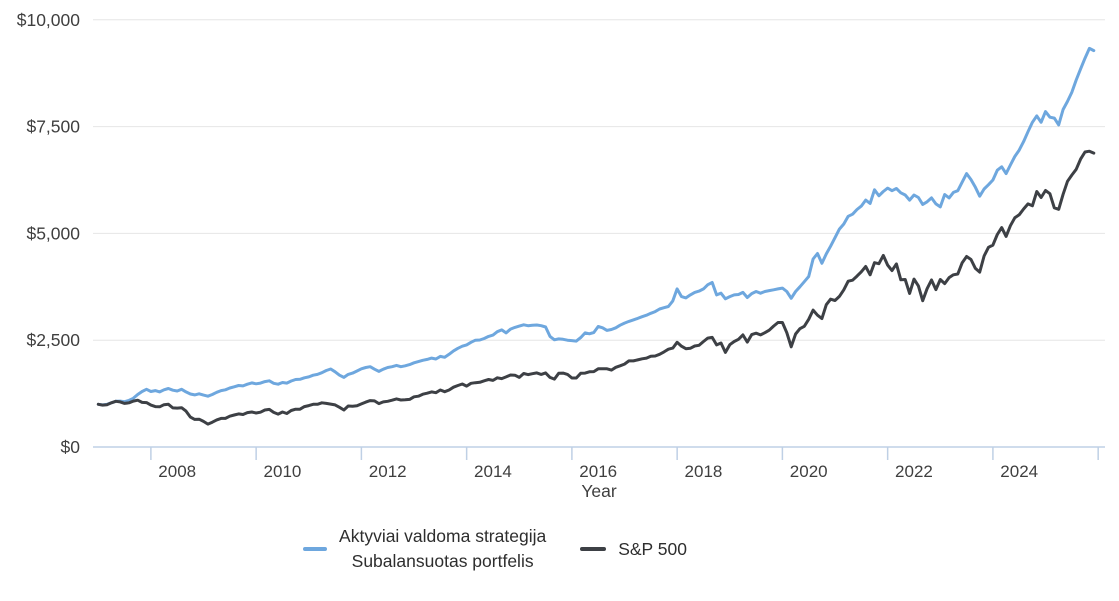  I want to click on x-tick-label: 2010, so click(283, 471).